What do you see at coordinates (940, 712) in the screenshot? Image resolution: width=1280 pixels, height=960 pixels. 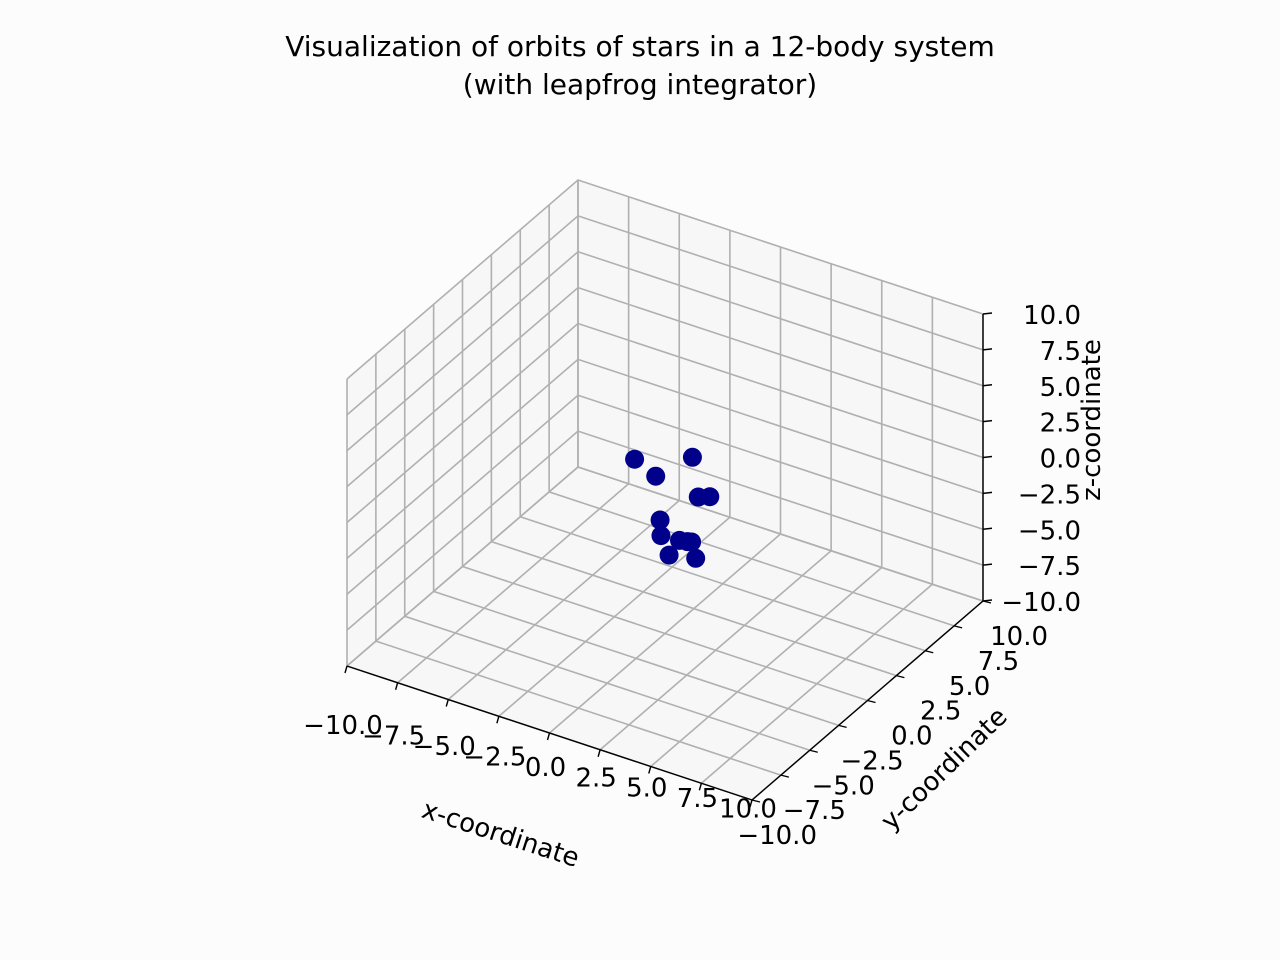 I see `y-tick-label: 2.5` at bounding box center [940, 712].